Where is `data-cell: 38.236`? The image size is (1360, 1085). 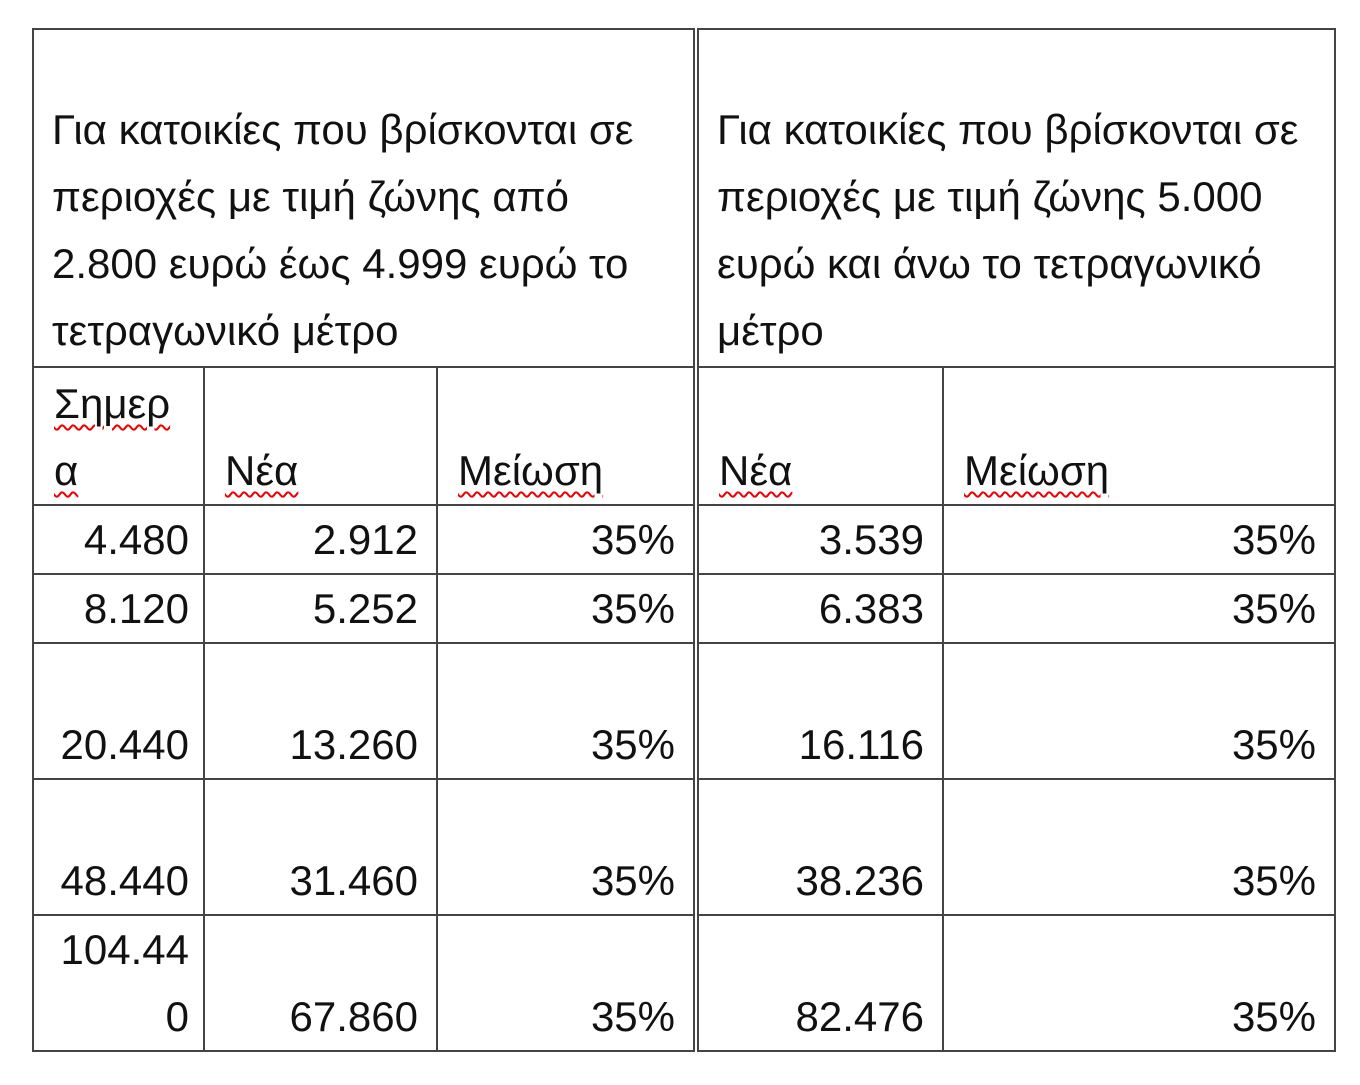
data-cell: 38.236 is located at coordinates (819, 847).